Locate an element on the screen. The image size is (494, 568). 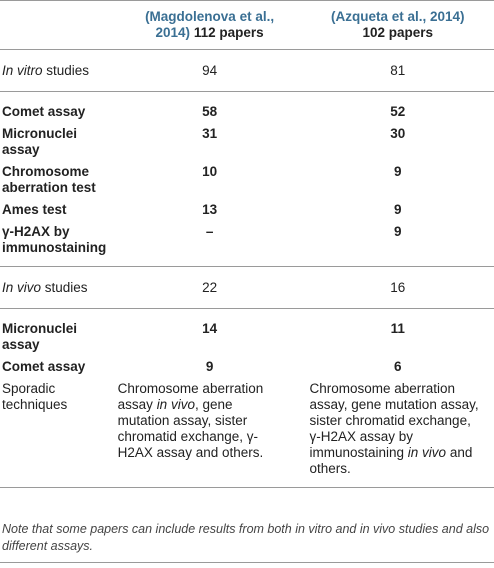
row-col2: 58 is located at coordinates (210, 111).